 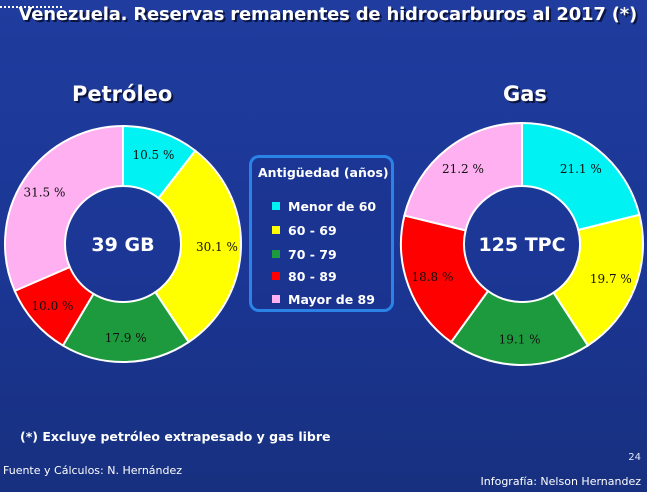 I want to click on legend-item-60-69: 60 - 69, so click(x=304, y=230).